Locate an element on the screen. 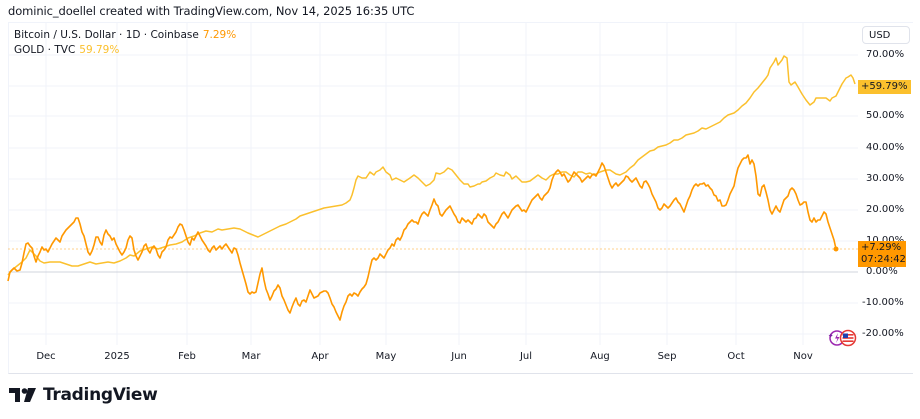 This screenshot has height=419, width=920. y-tick-0: 0.00% is located at coordinates (882, 271).